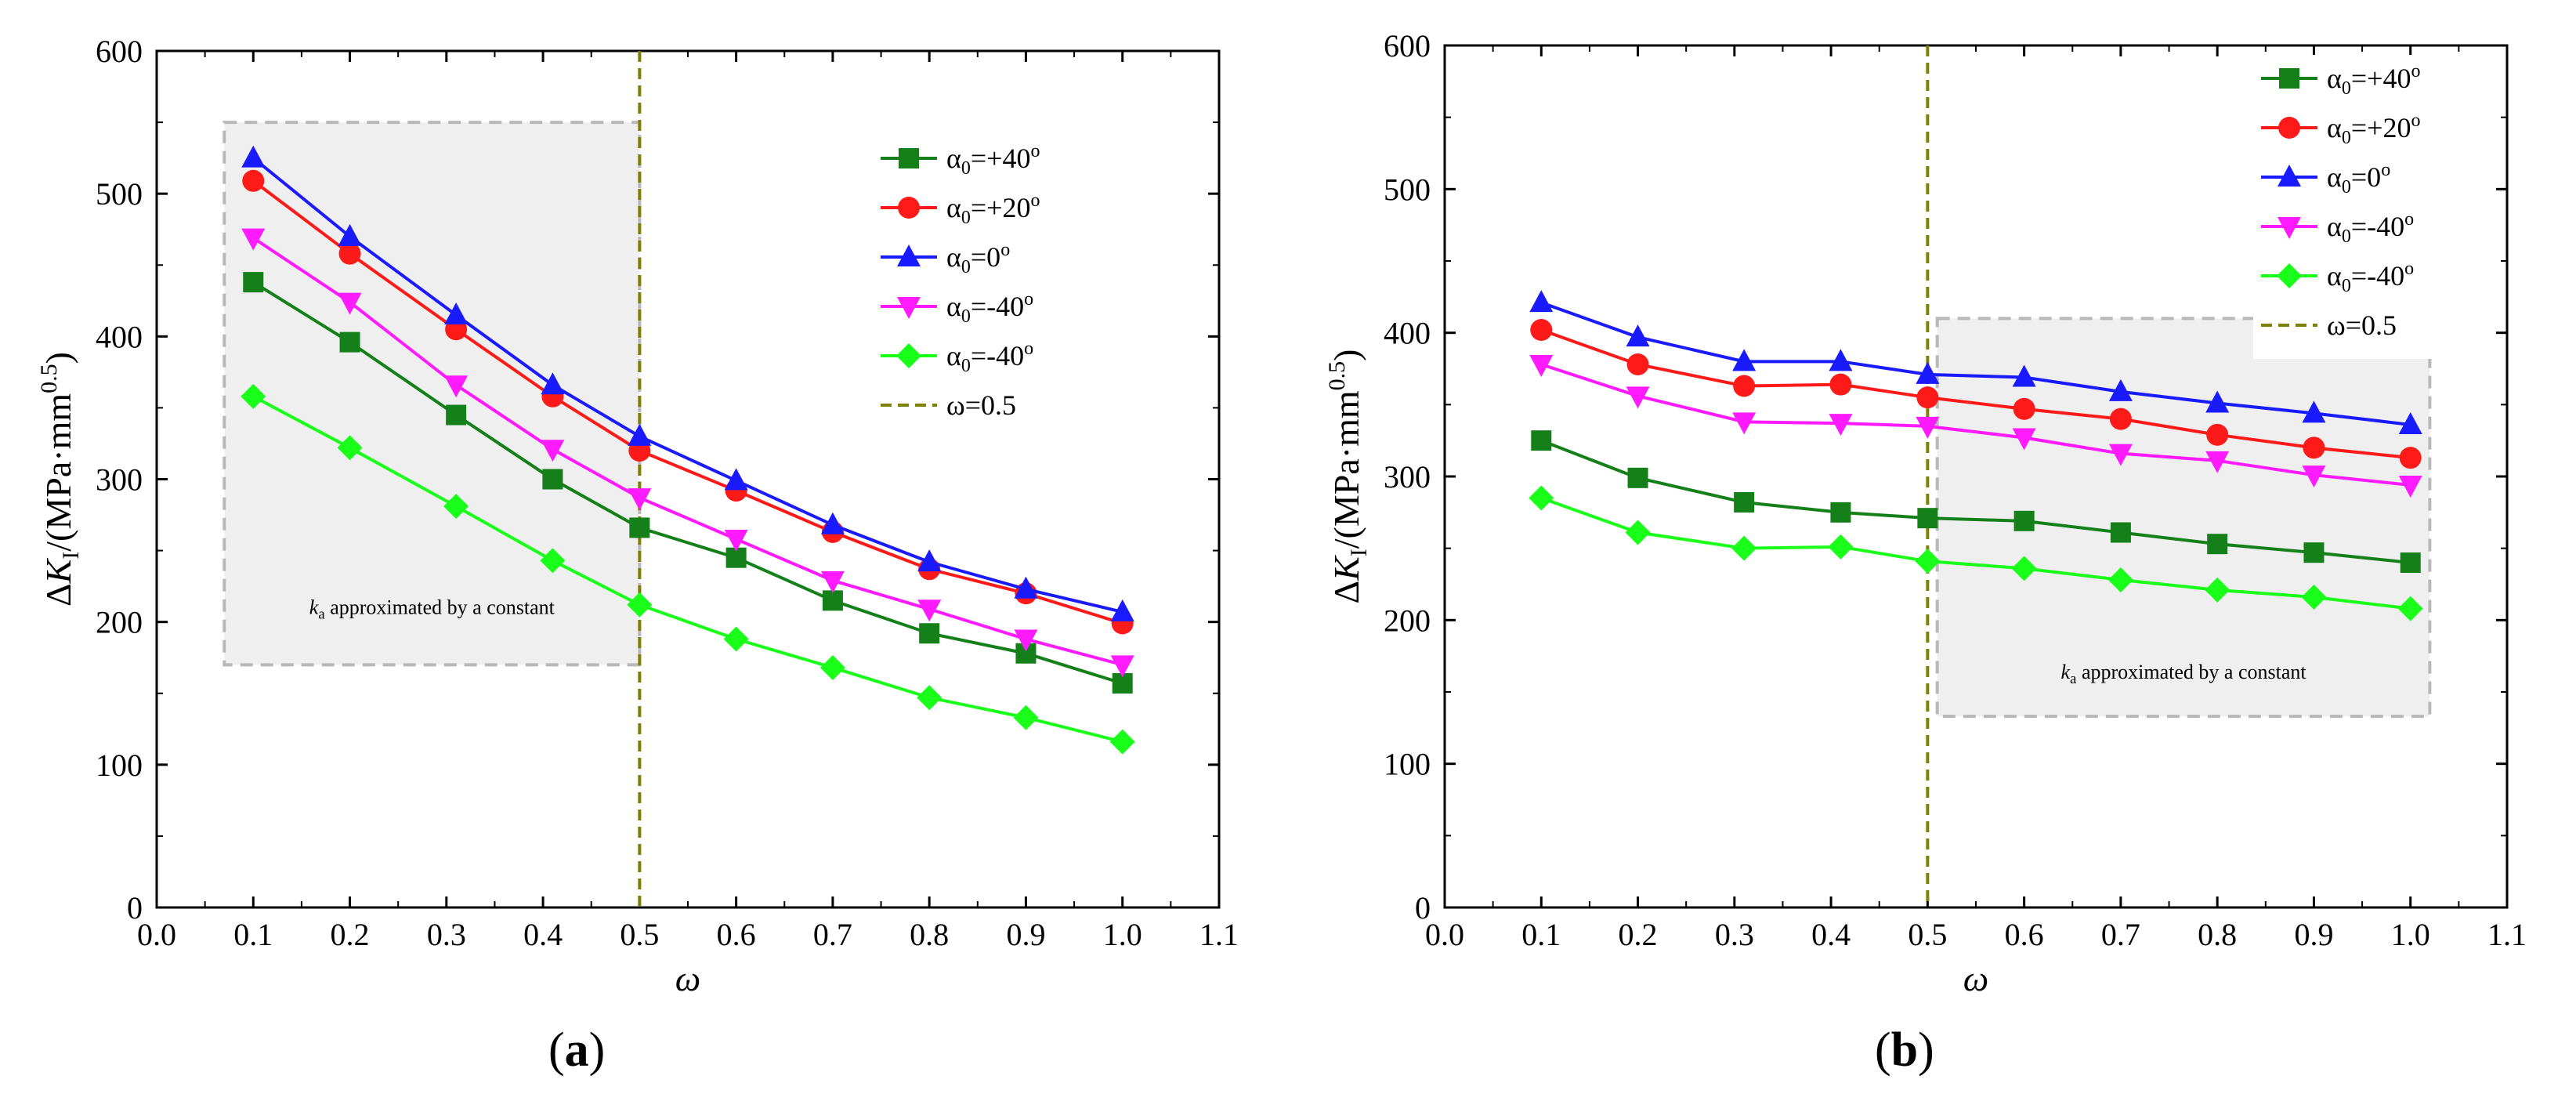 The width and height of the screenshot is (2576, 1112). Describe the element at coordinates (135, 907) in the screenshot. I see `y-tick-label-a: 0` at that location.